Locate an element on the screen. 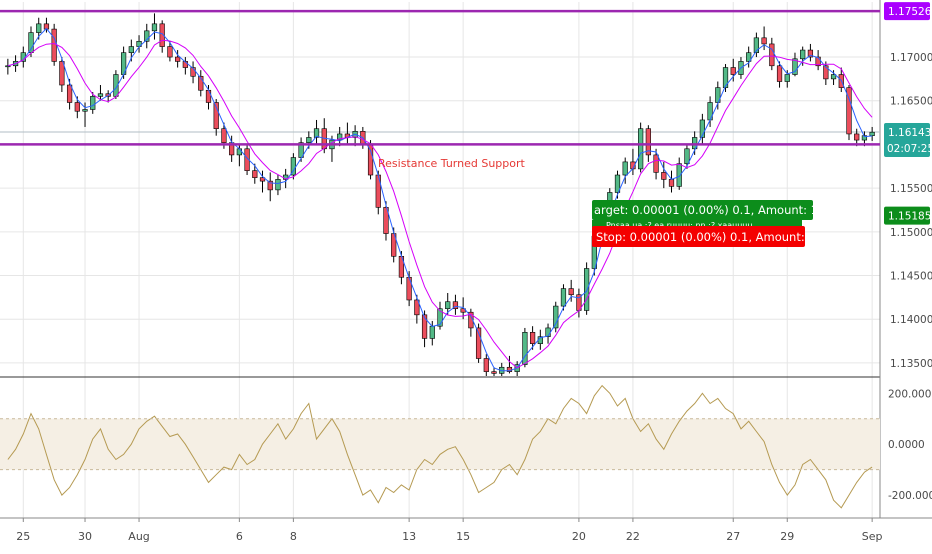 This screenshot has height=554, width=932. time-tick-label: Sep is located at coordinates (872, 536).